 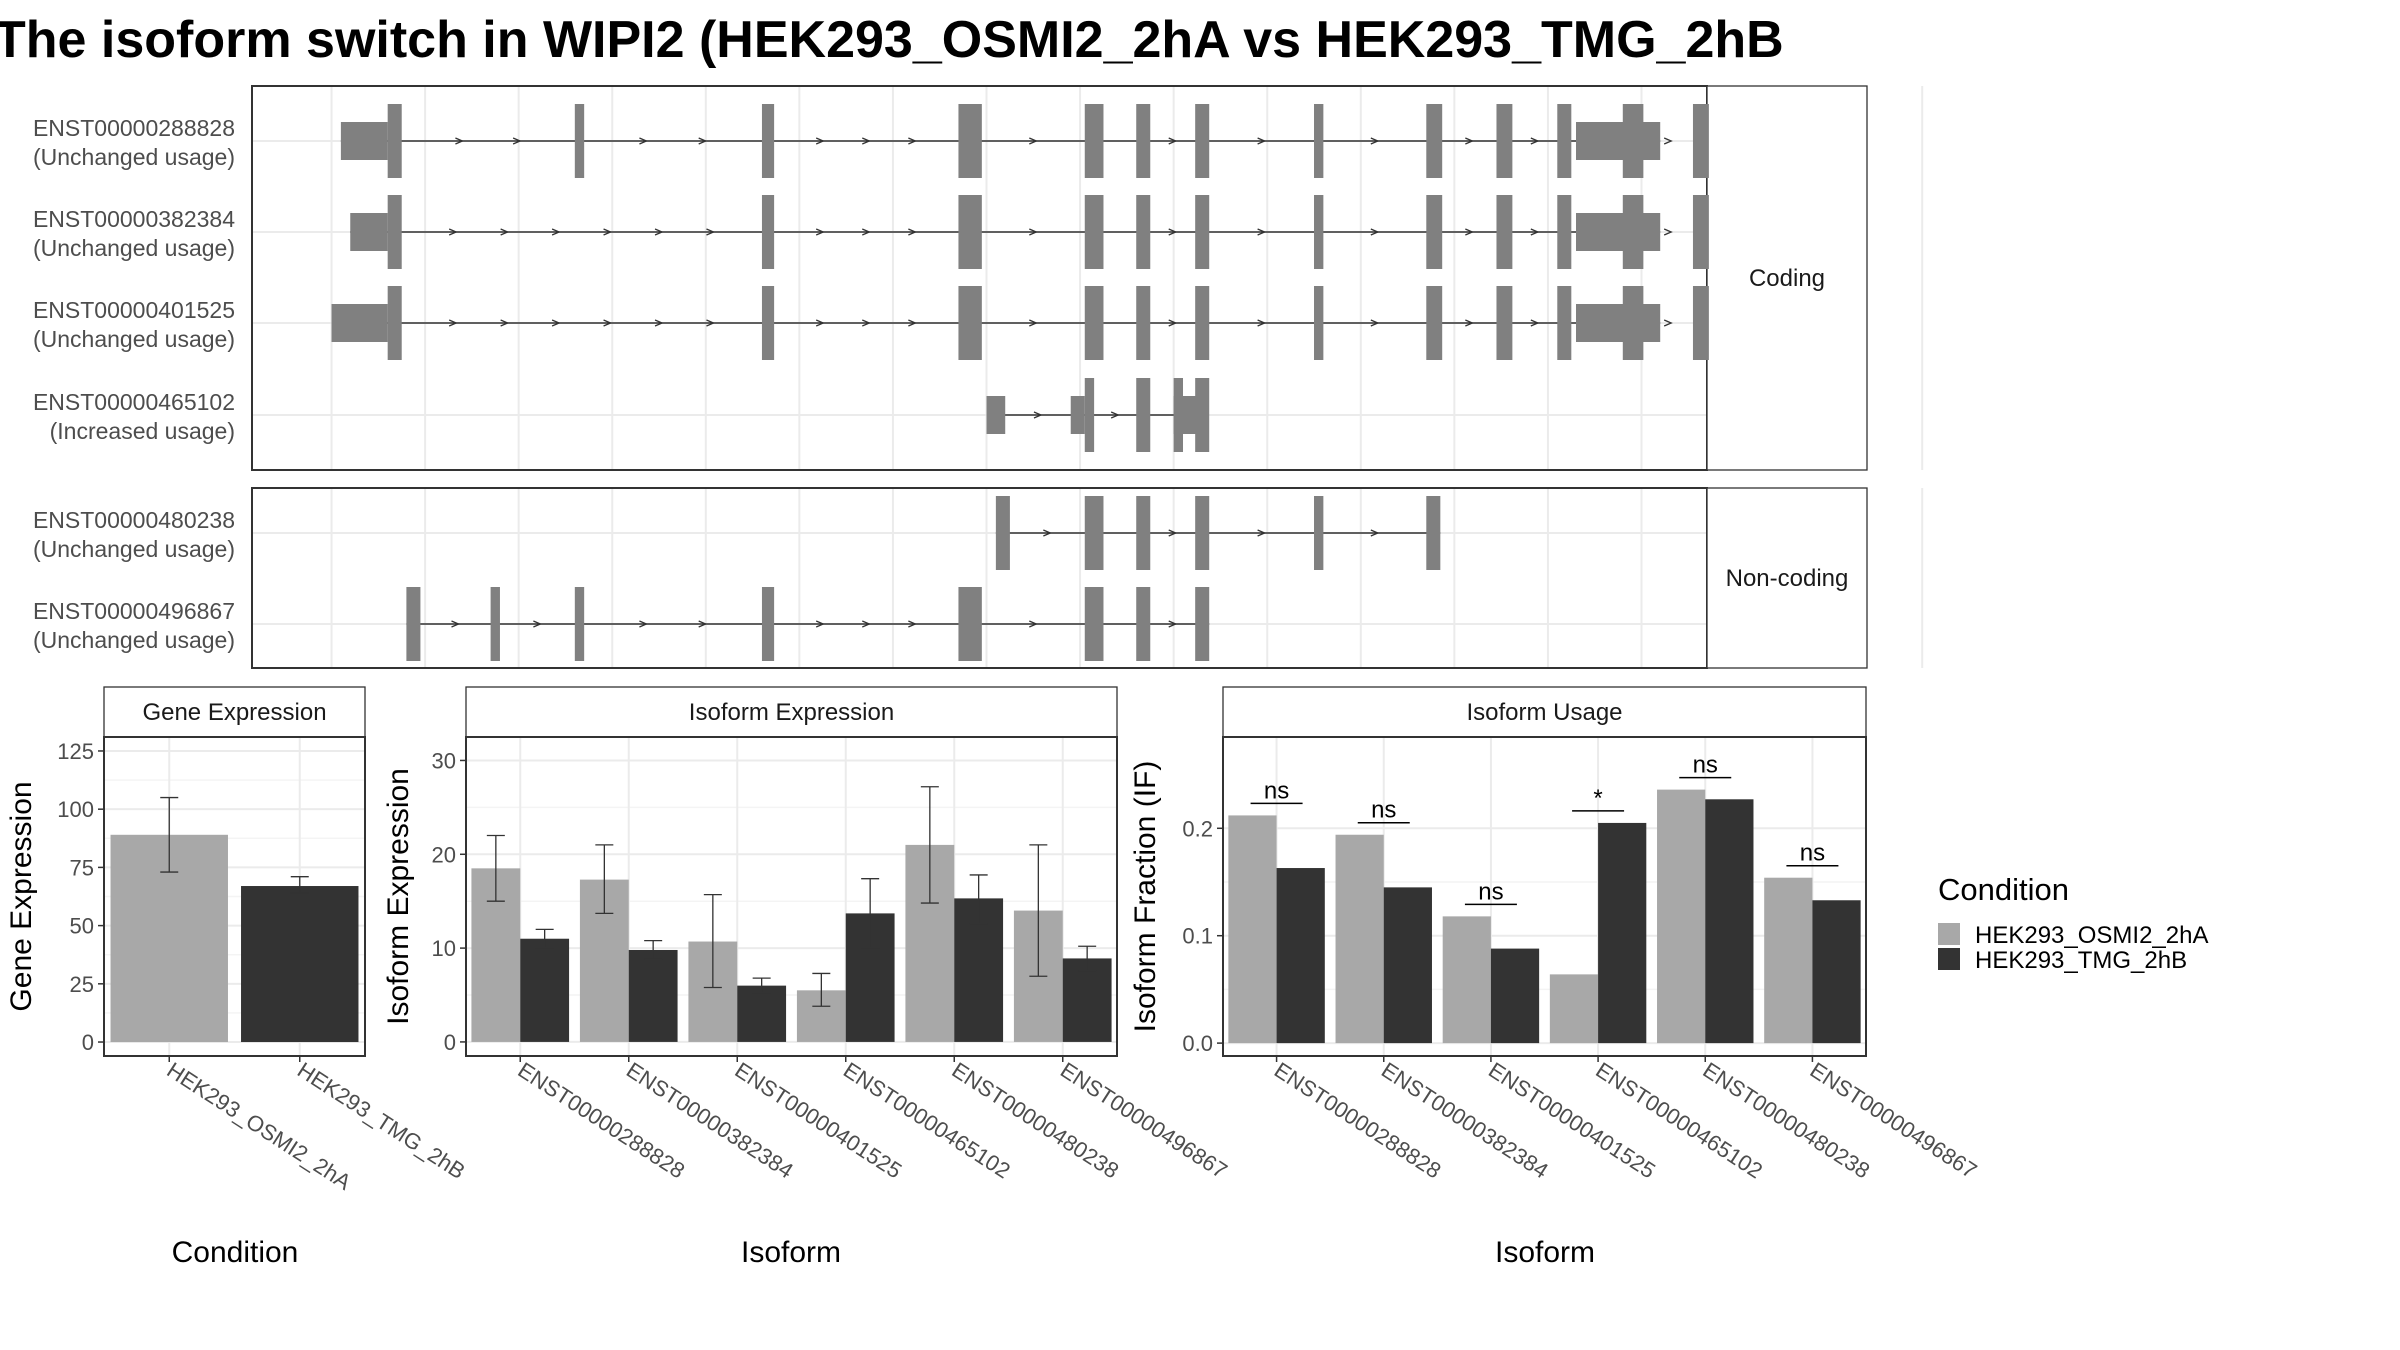 I want to click on y-tick-label: 30, so click(x=444, y=760).